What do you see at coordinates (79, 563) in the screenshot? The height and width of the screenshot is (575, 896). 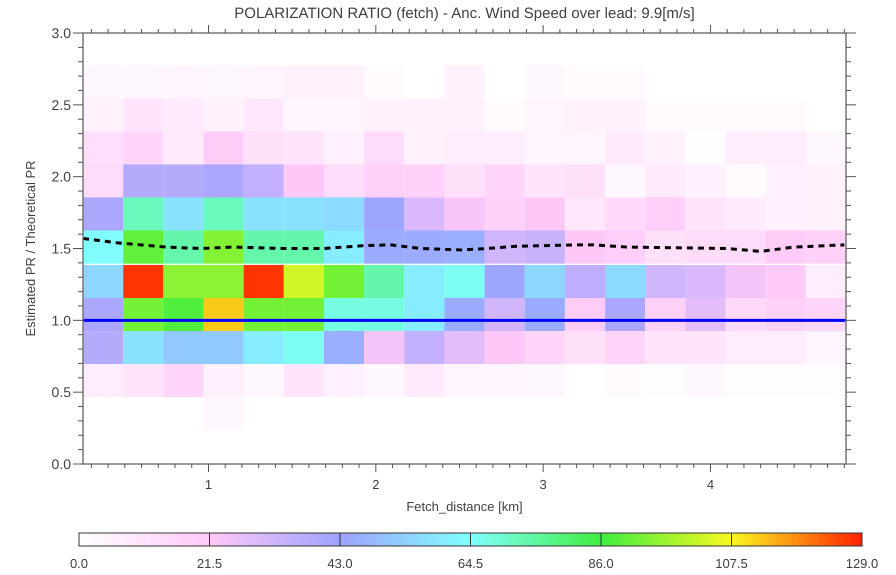 I see `color-bar-label: 0.0` at bounding box center [79, 563].